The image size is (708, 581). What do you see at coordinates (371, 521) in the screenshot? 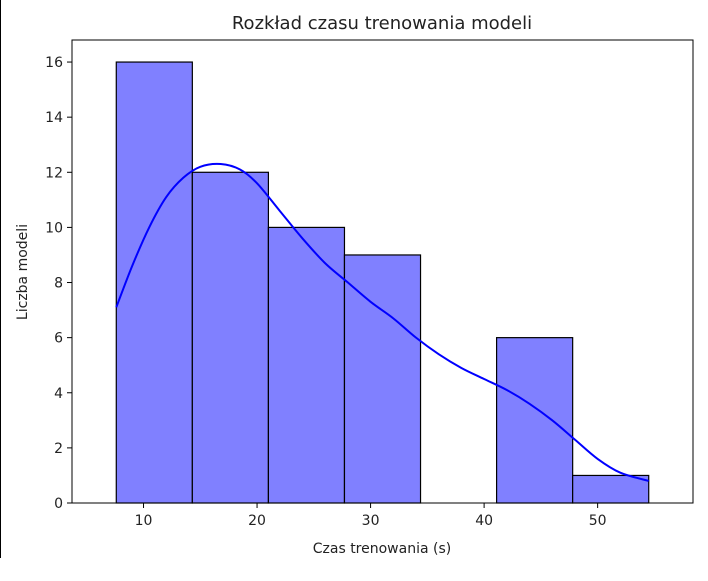
I see `x-tick-label: 30` at bounding box center [371, 521].